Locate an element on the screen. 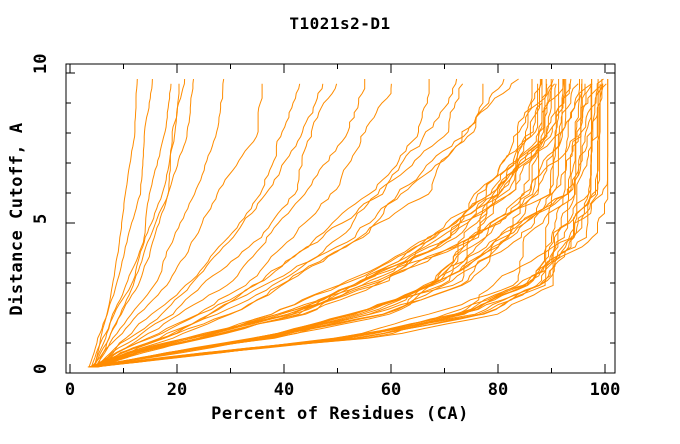 Image resolution: width=680 pixels, height=444 pixels. x-axis-label: Percent of Residues (CA) is located at coordinates (340, 414).